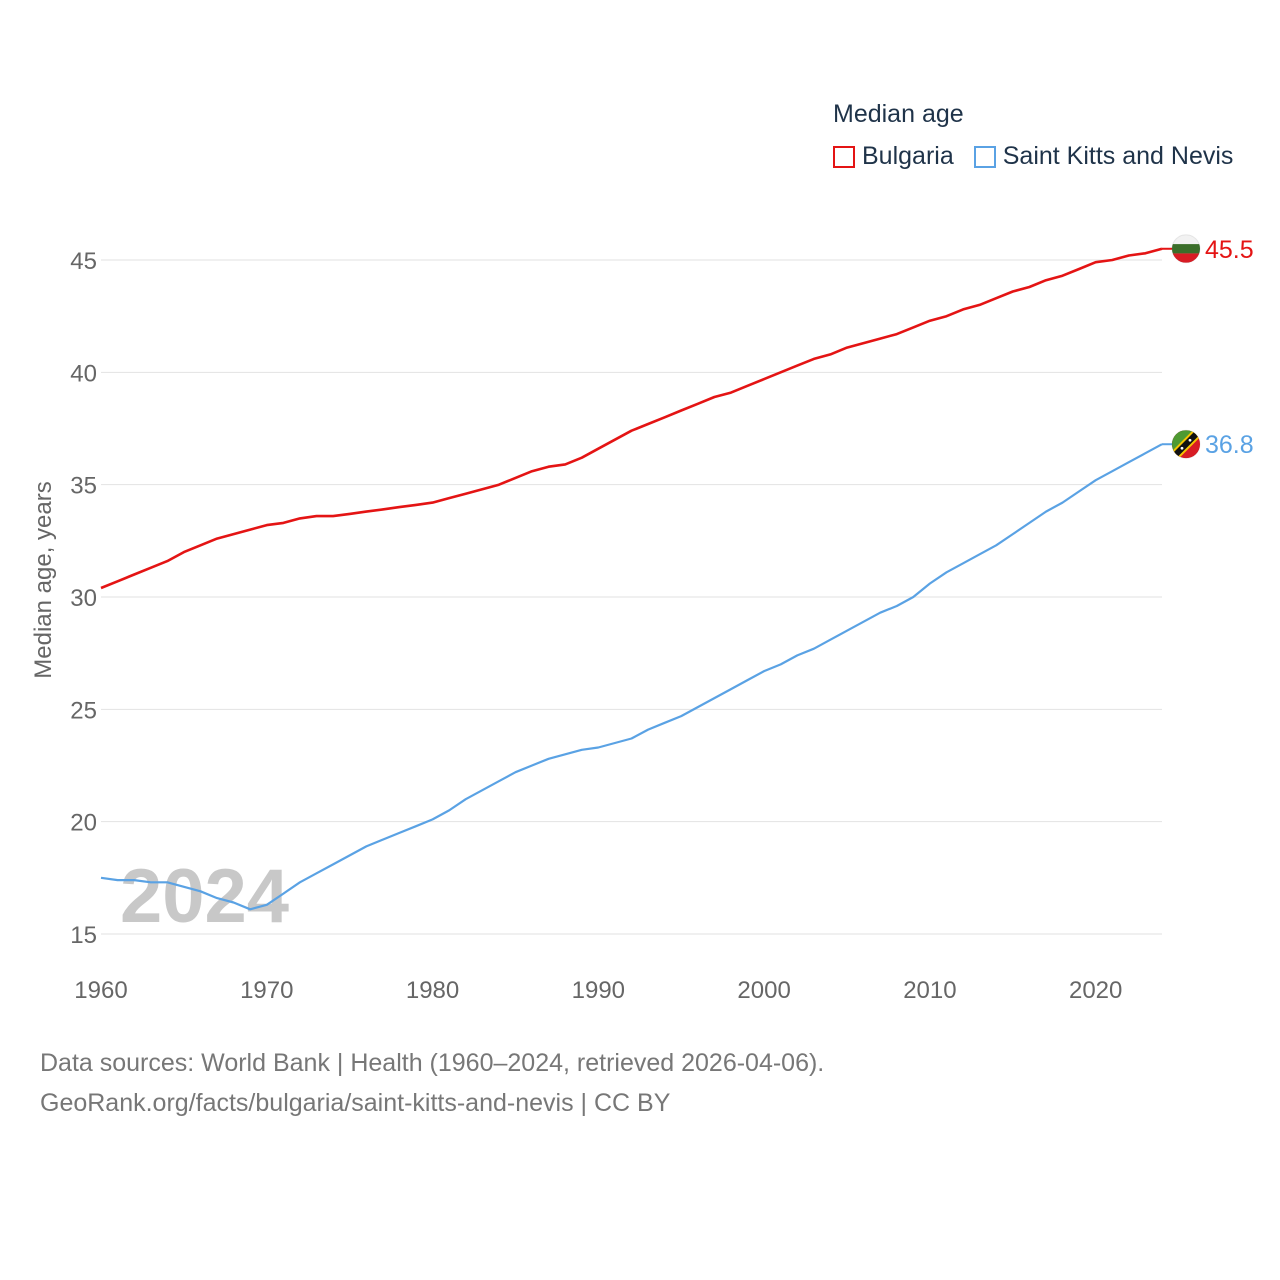 Image resolution: width=1280 pixels, height=1280 pixels. I want to click on y-tick-label: 35, so click(83, 486).